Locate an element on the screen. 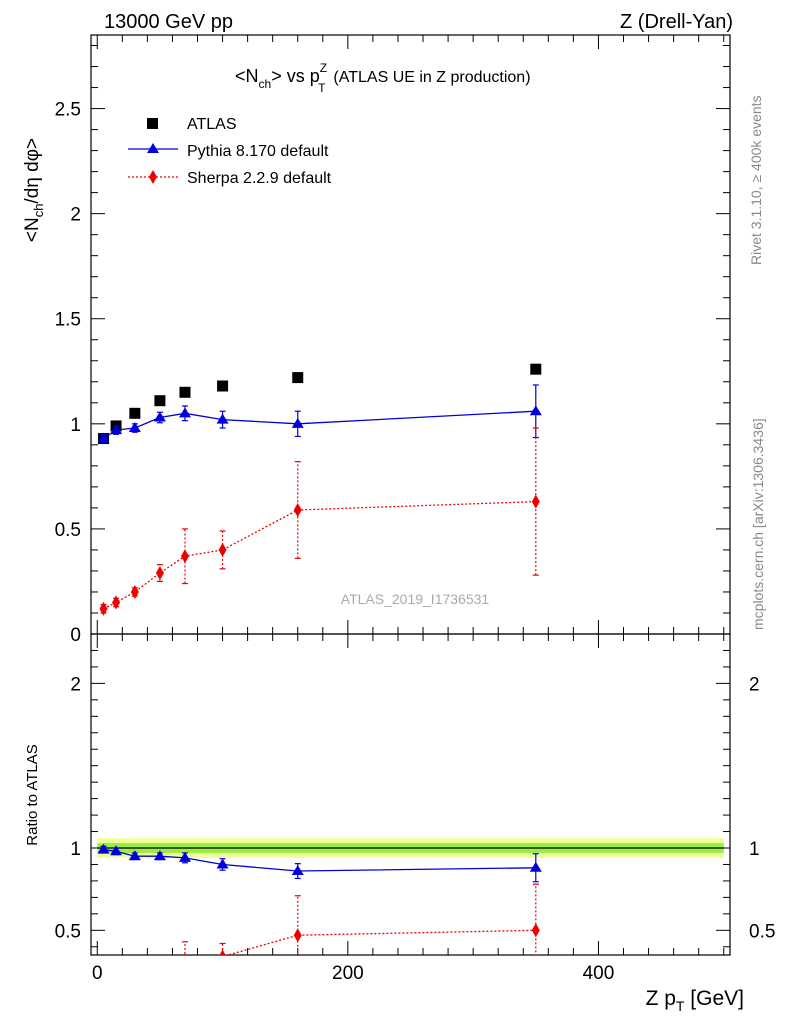  ratio-line-sherpa is located at coordinates (380, 942).